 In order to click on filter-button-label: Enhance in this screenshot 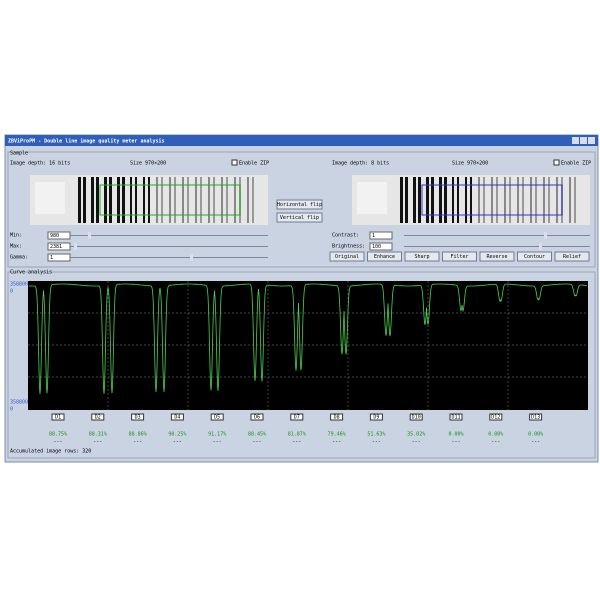, I will do `click(384, 257)`.